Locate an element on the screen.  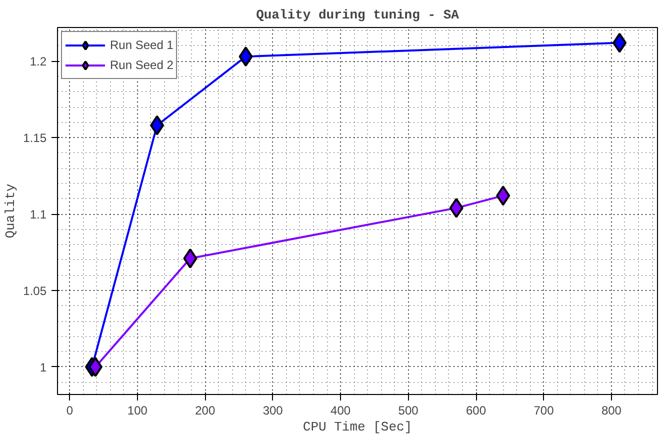
x-tick-label: 200 is located at coordinates (205, 411).